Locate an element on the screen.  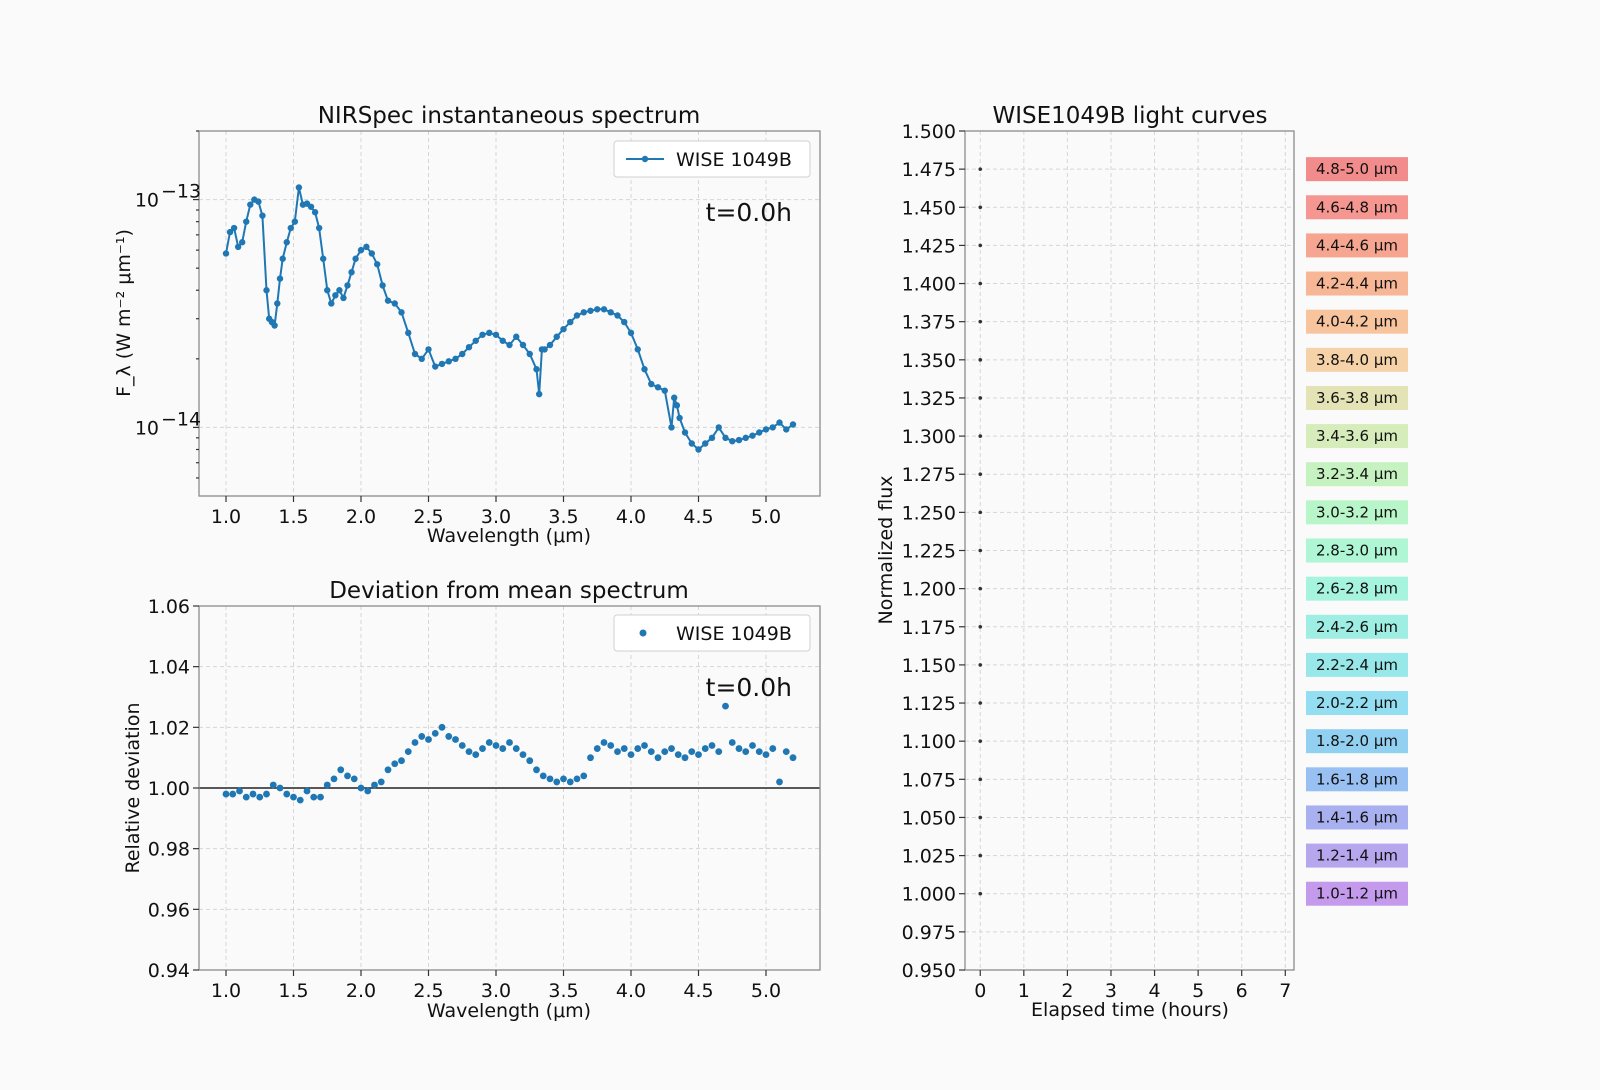
lightcurve-band-label: 2.0-2.2 μm is located at coordinates (1357, 703).